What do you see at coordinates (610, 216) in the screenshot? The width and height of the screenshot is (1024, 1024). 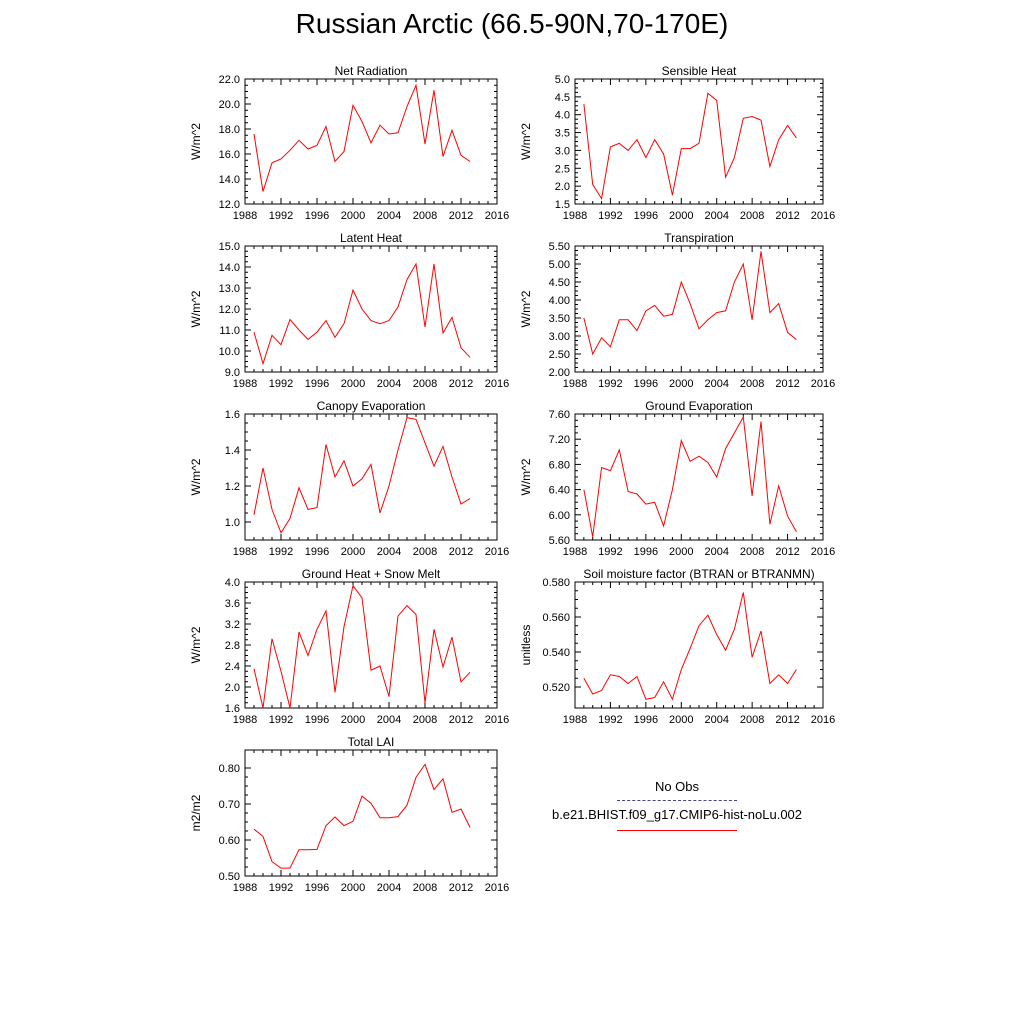 I see `panel-2-xtick-label: 1992` at bounding box center [610, 216].